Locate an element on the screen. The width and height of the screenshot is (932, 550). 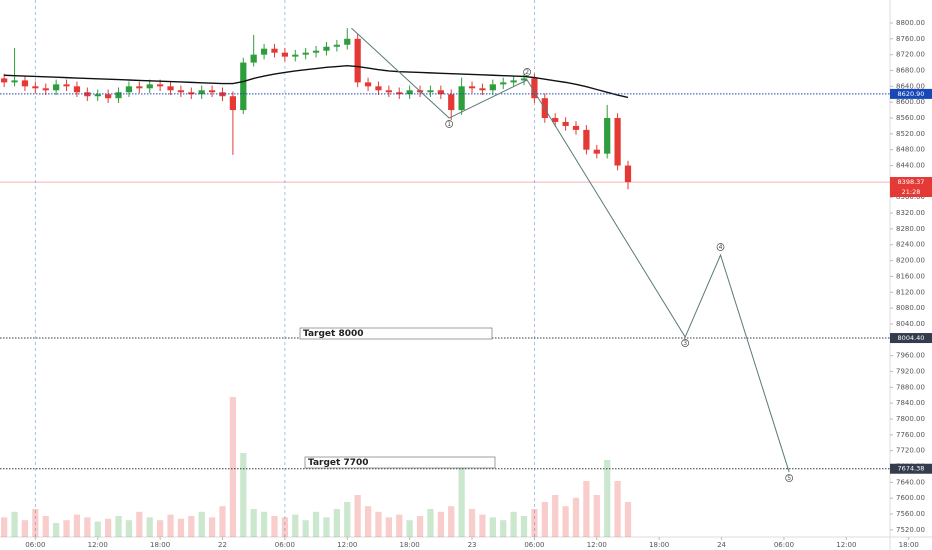
y-tick-label: 8600.00 is located at coordinates (910, 102).